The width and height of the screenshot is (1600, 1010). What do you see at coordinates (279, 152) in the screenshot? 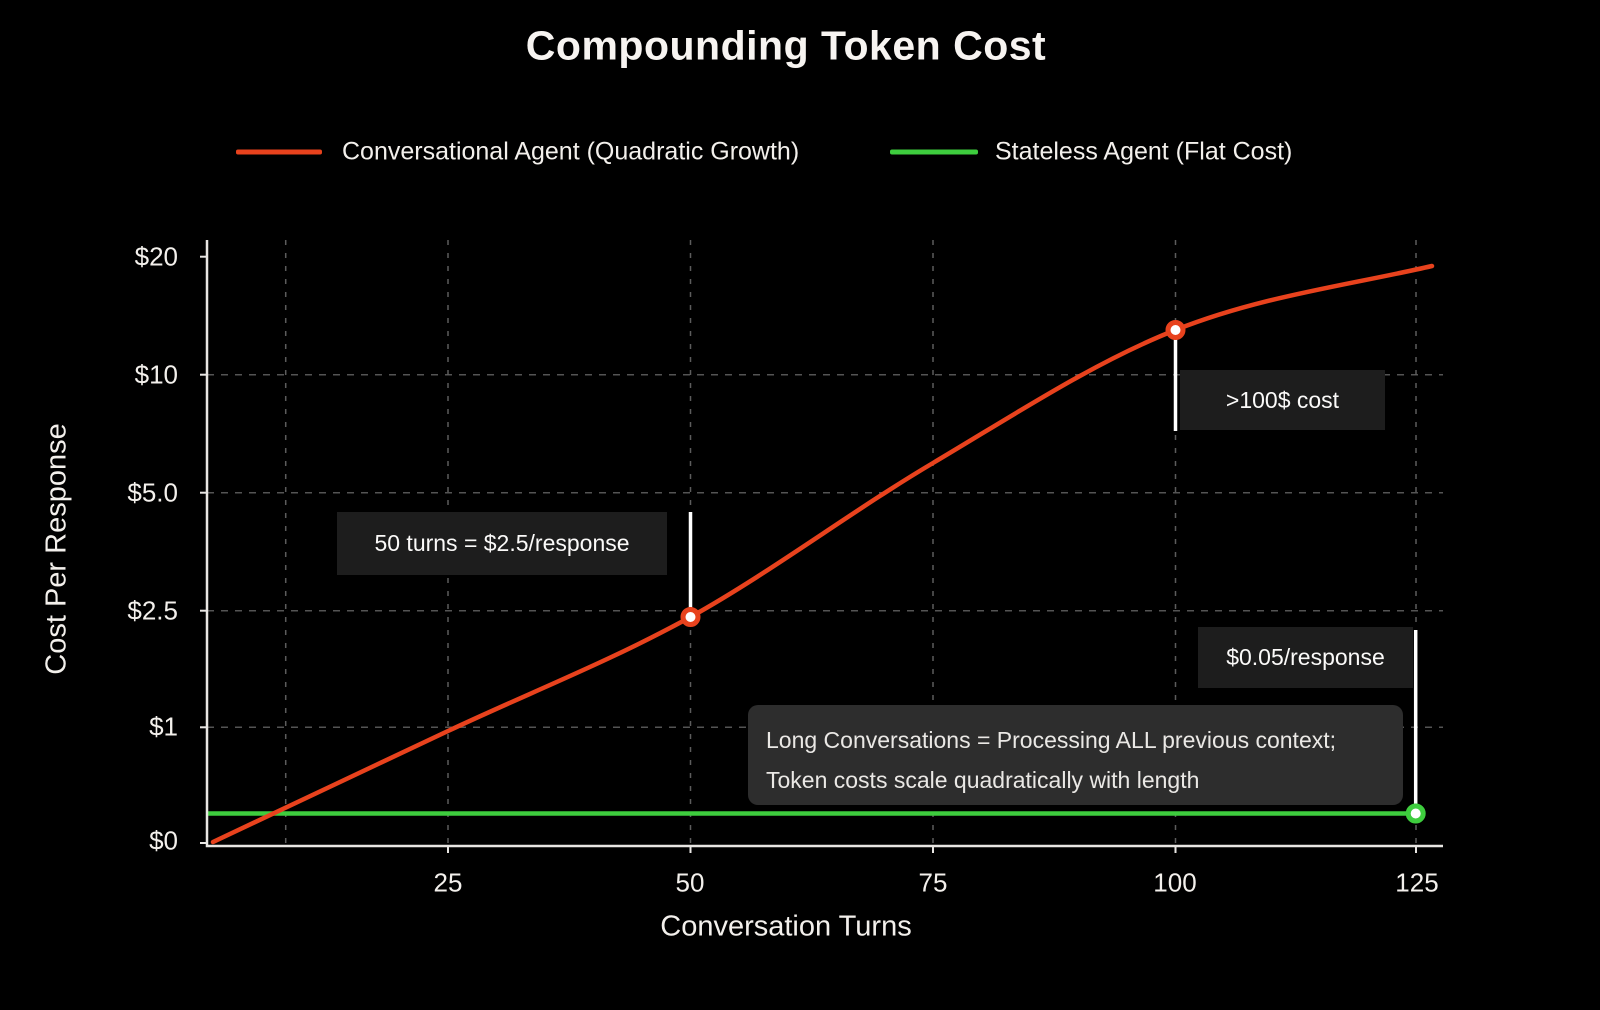
I see `legend-swatch-red` at bounding box center [279, 152].